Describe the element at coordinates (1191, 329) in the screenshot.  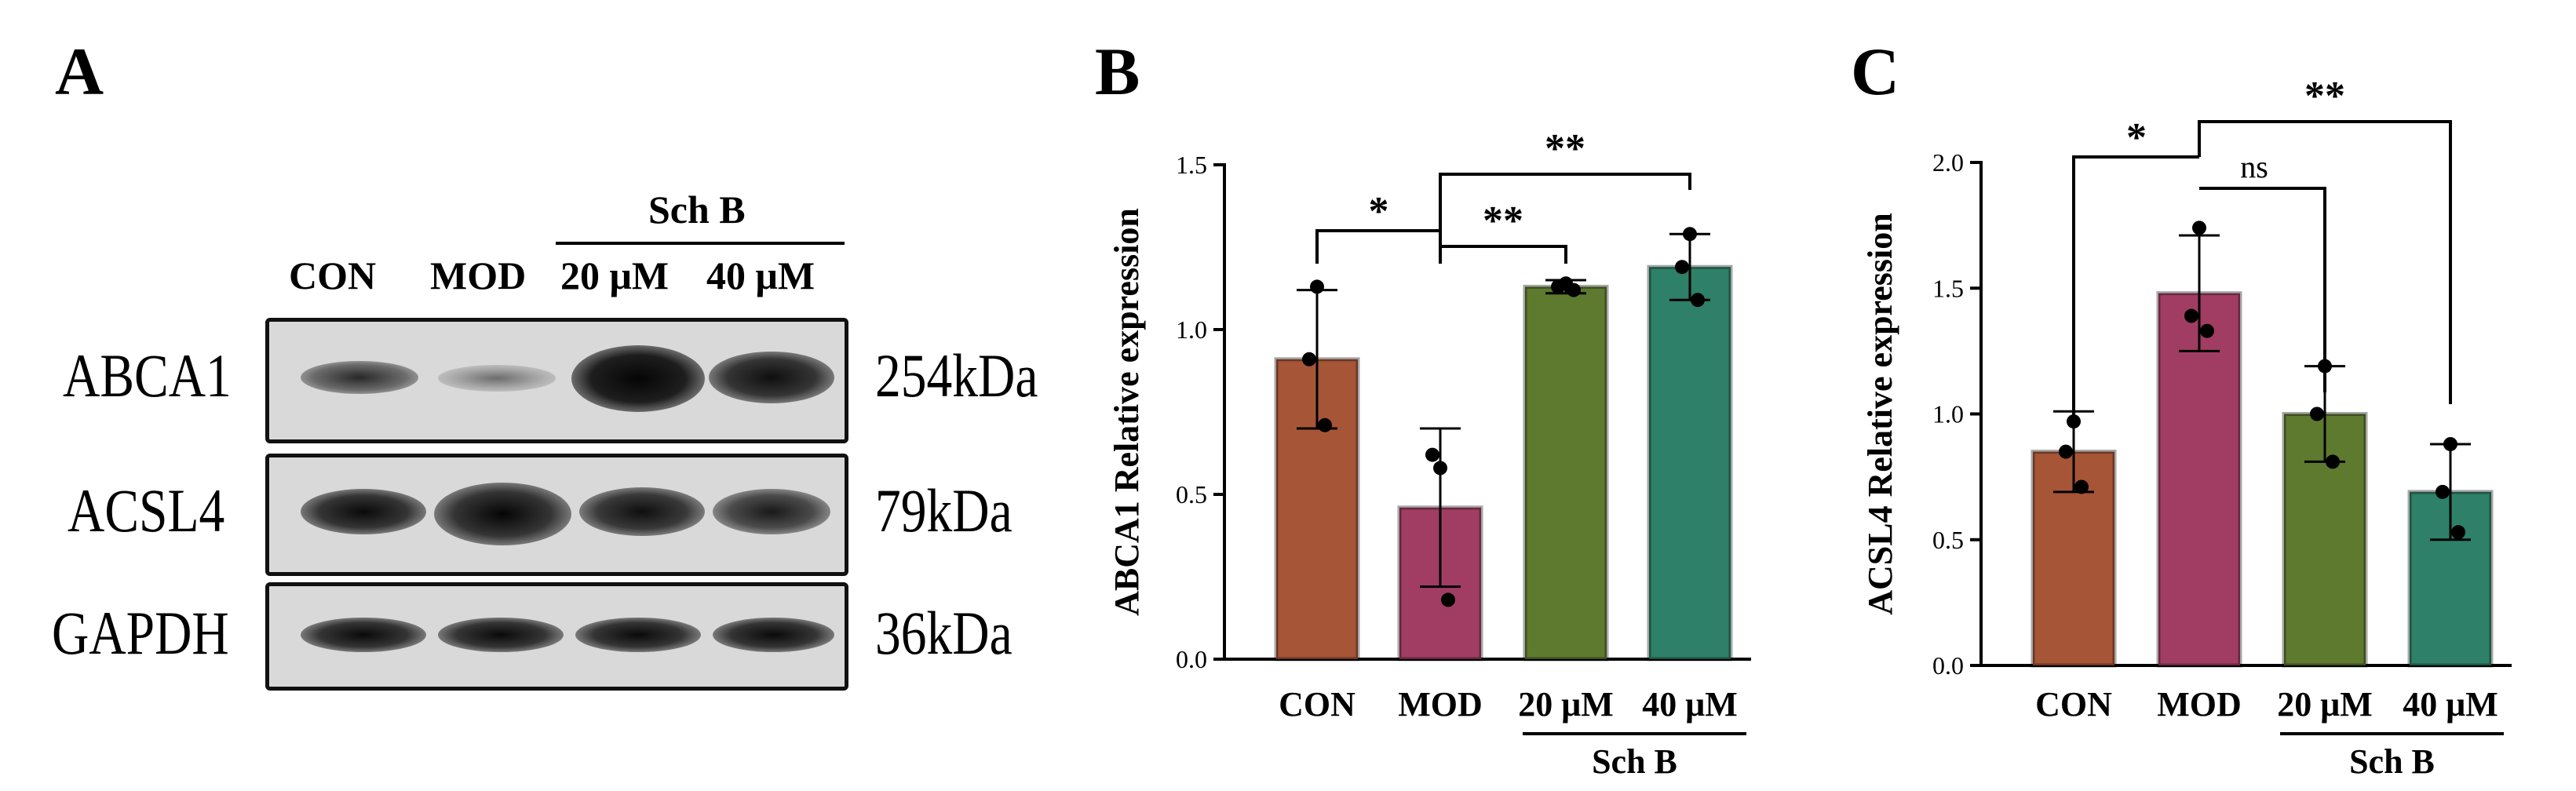
I see `y-tick-label-b-2: 1.0` at that location.